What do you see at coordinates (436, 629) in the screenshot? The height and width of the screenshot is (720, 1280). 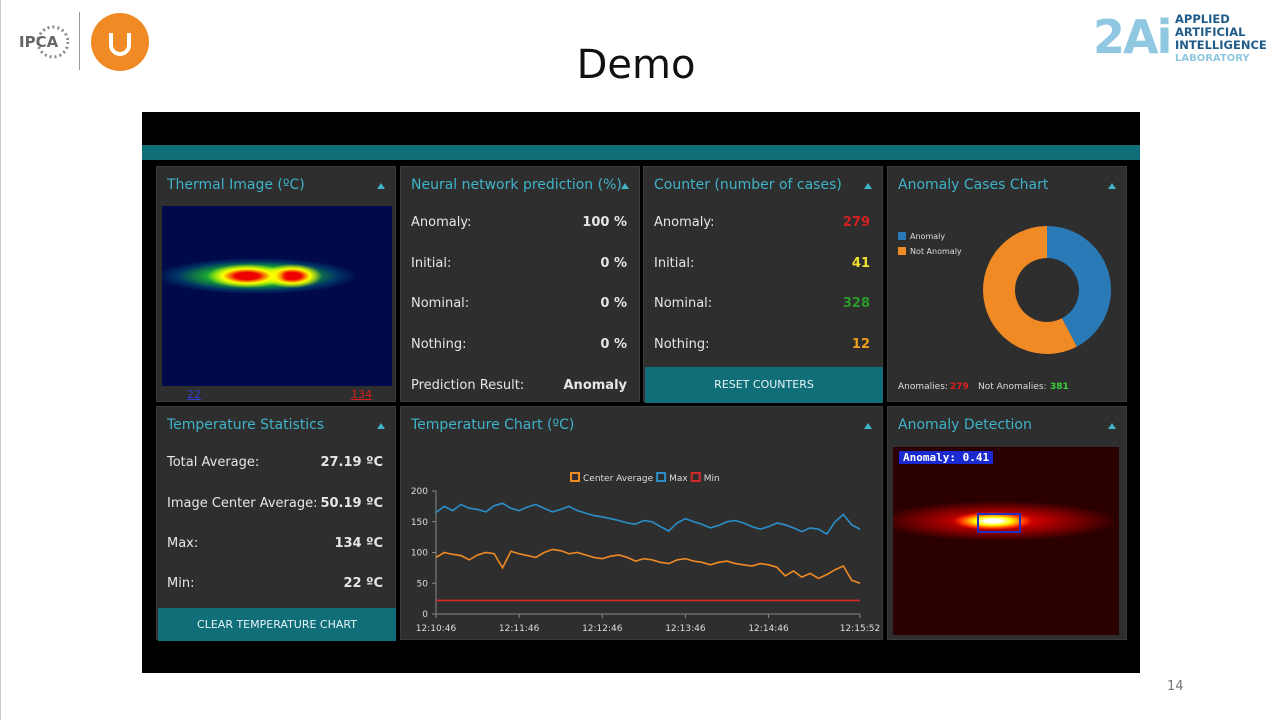 I see `x-tick-label: 12:10:46` at bounding box center [436, 629].